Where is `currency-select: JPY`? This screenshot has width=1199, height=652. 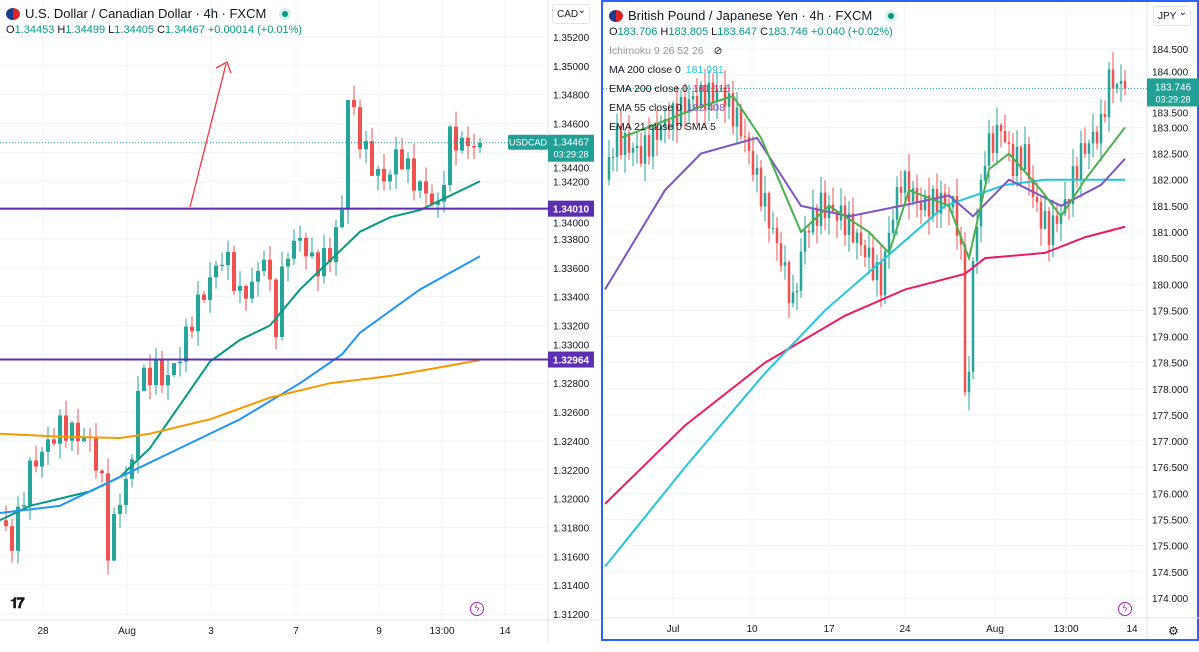 currency-select: JPY is located at coordinates (1172, 16).